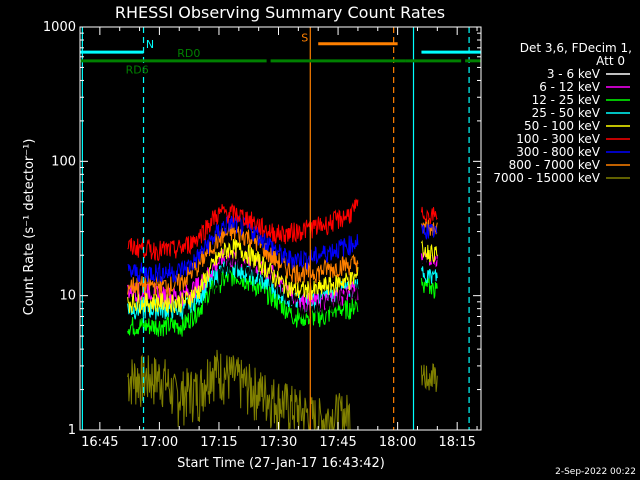  I want to click on x-tick-label-0: 16:45, so click(99, 442).